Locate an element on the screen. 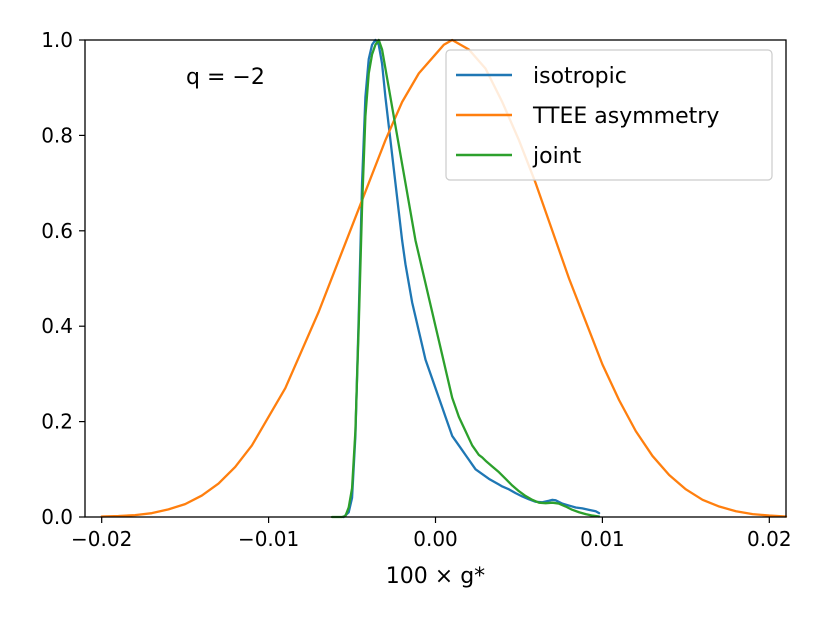 Image resolution: width=830 pixels, height=623 pixels. annotation-q: q = −2 is located at coordinates (225, 77).